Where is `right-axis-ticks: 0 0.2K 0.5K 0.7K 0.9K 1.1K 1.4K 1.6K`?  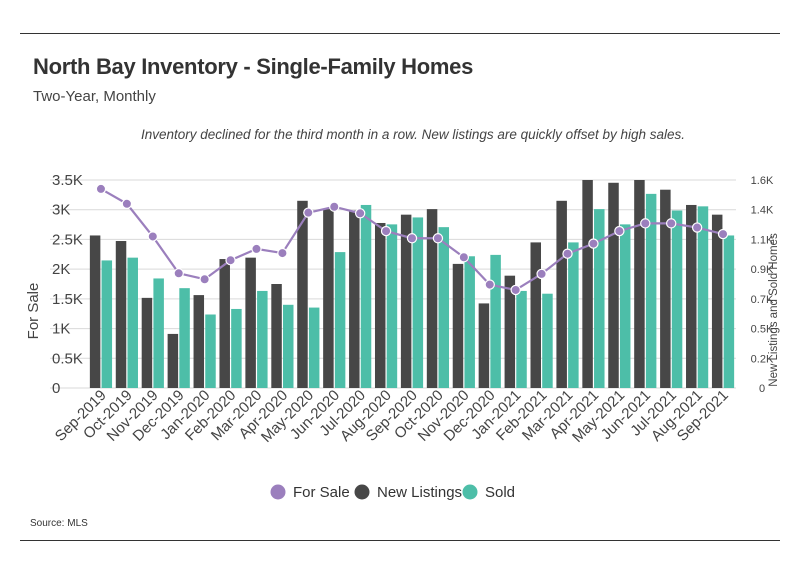
right-axis-ticks: 0 0.2K 0.5K 0.7K 0.9K 1.1K 1.4K 1.6K is located at coordinates (762, 285).